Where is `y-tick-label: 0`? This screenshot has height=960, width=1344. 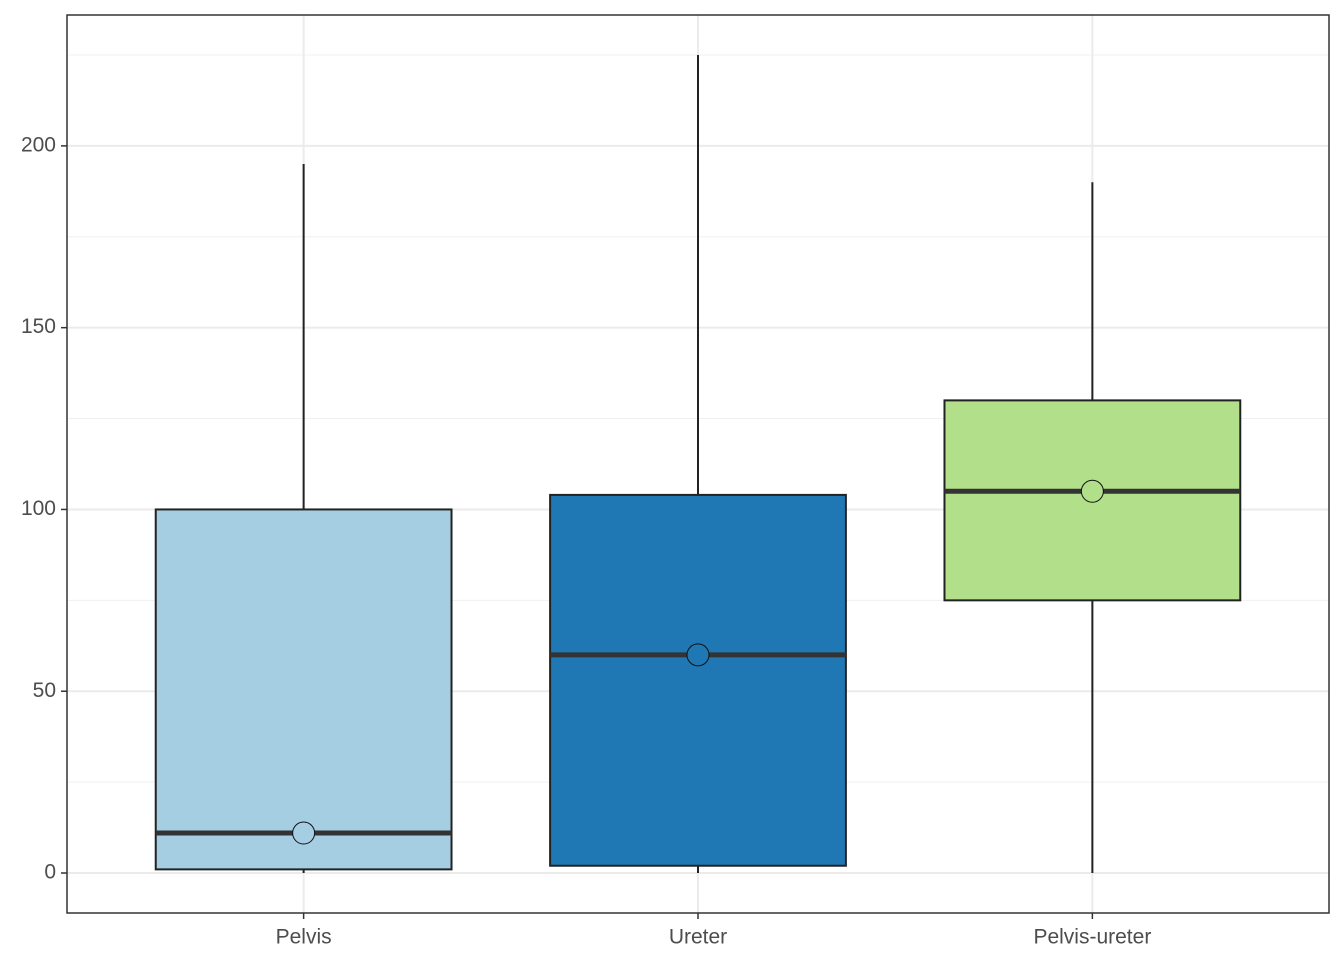 y-tick-label: 0 is located at coordinates (50, 872).